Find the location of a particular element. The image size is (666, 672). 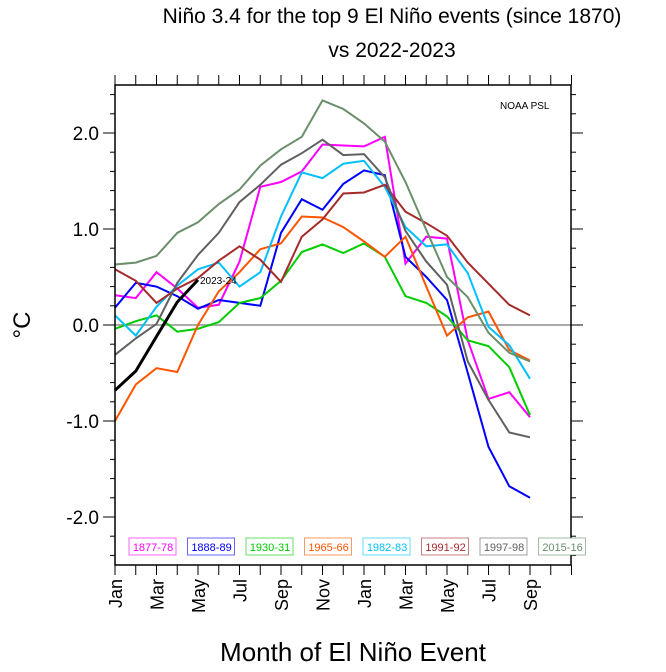

legend-label-1965-66: 1965-66 is located at coordinates (328, 548).